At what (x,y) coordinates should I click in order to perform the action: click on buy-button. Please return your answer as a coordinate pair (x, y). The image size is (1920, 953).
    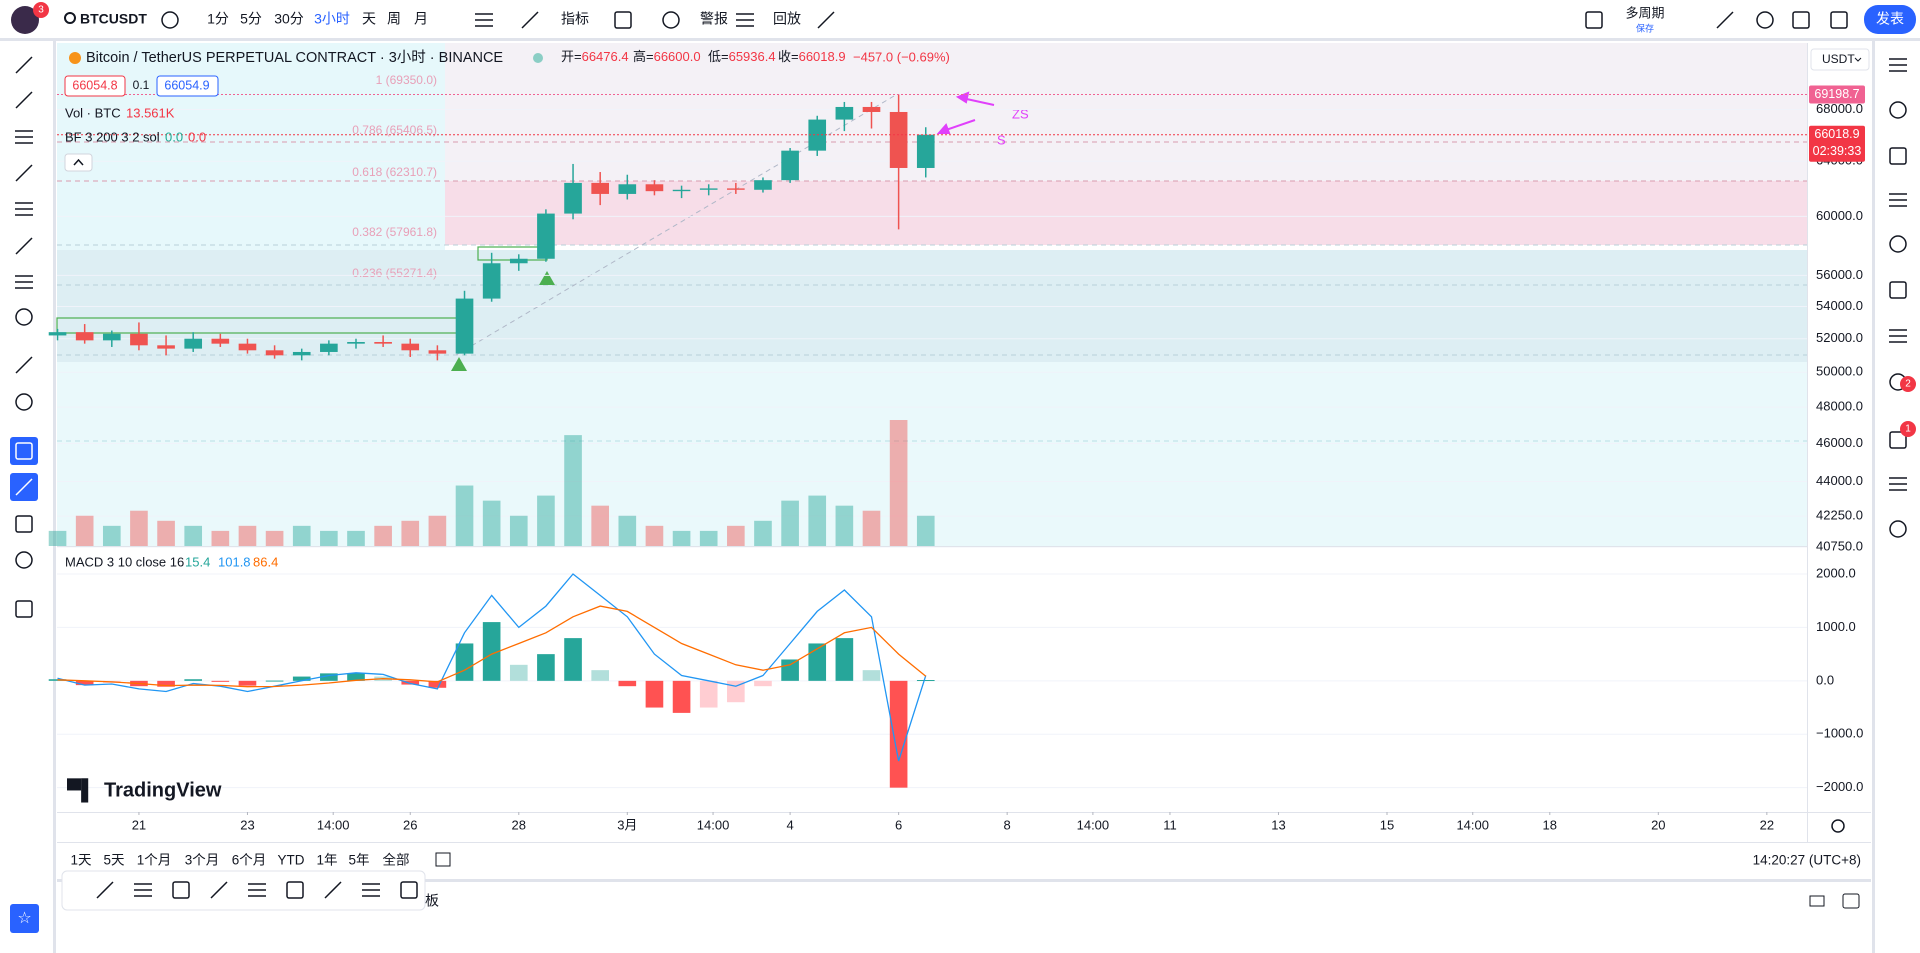
    Looking at the image, I should click on (187, 86).